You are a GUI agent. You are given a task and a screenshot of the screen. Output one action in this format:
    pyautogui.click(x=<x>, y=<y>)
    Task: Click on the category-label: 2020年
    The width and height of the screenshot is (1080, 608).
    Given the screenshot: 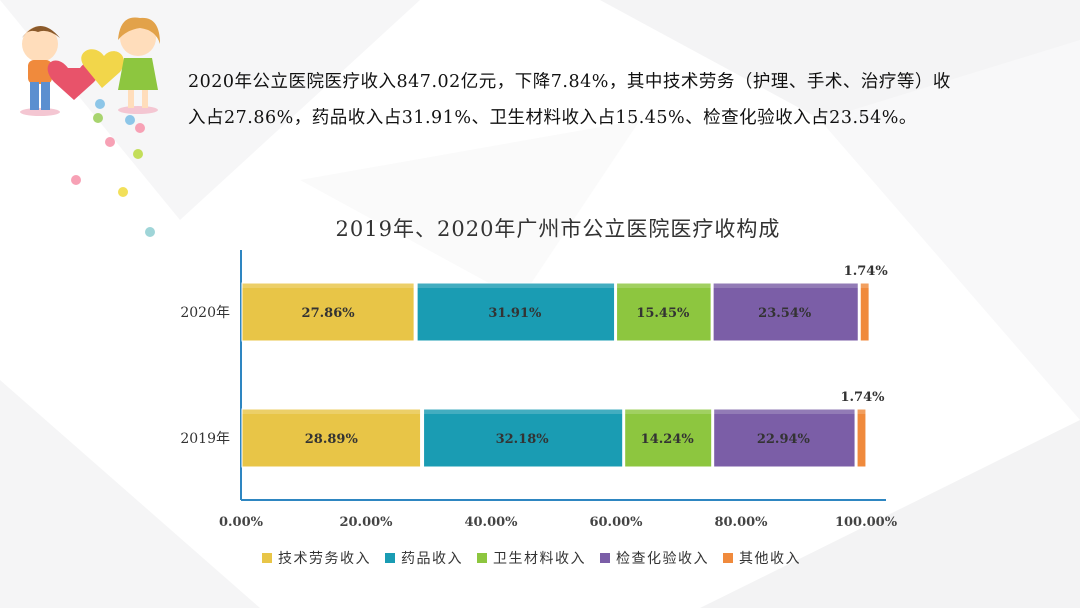 What is the action you would take?
    pyautogui.click(x=205, y=313)
    